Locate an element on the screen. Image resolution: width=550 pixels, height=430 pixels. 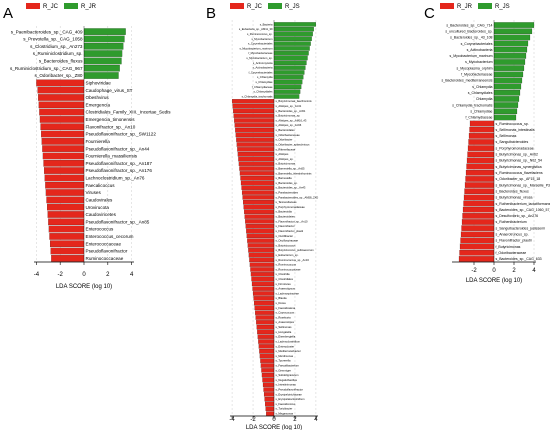
bar-label: s_Firmicutes is located at coordinates (284, 284).